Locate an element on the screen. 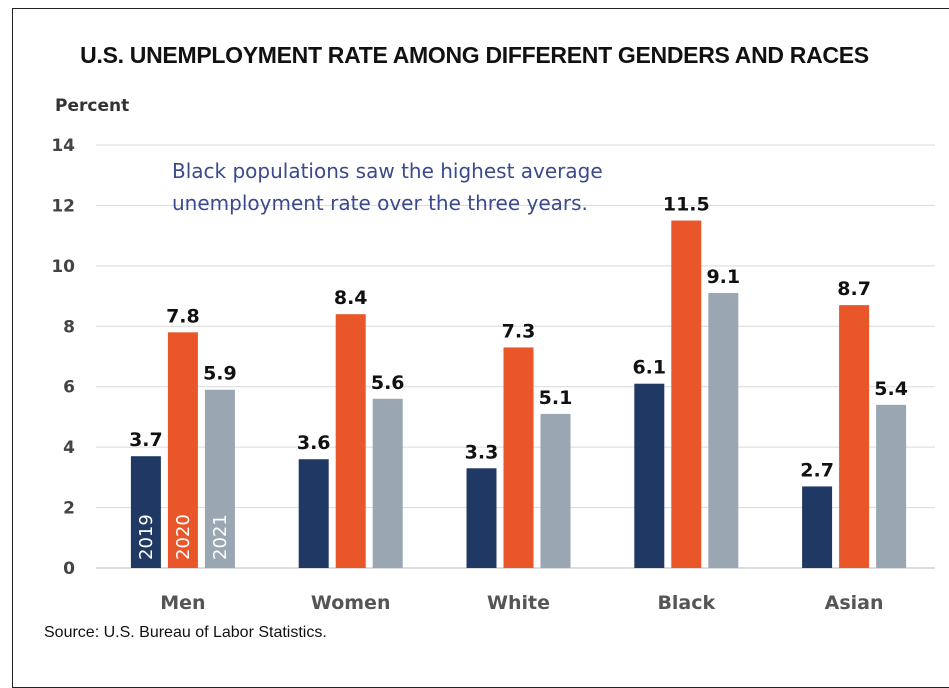  bar-women-2019 is located at coordinates (313, 513).